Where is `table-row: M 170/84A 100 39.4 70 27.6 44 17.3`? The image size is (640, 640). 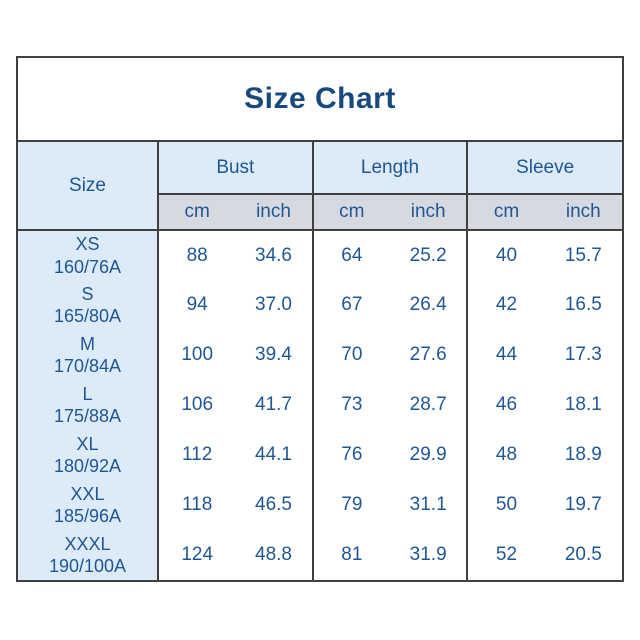 table-row: M 170/84A 100 39.4 70 27.6 44 17.3 is located at coordinates (320, 355).